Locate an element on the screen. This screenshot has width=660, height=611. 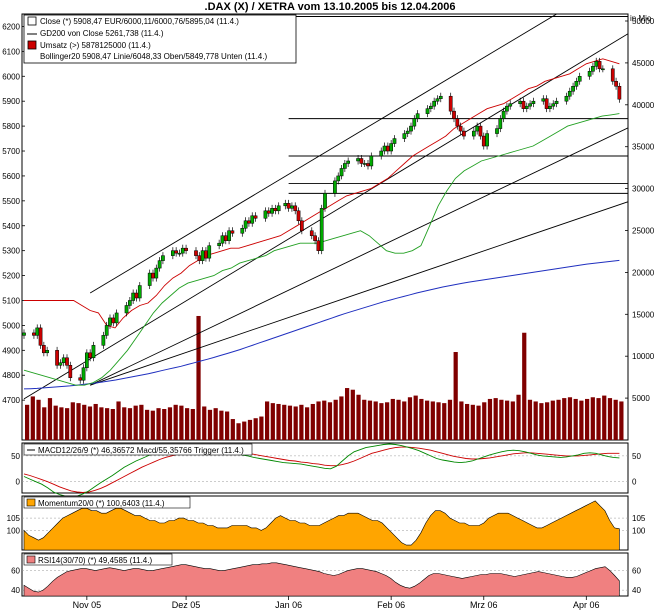
momentum-legend-swatch is located at coordinates (31, 502).